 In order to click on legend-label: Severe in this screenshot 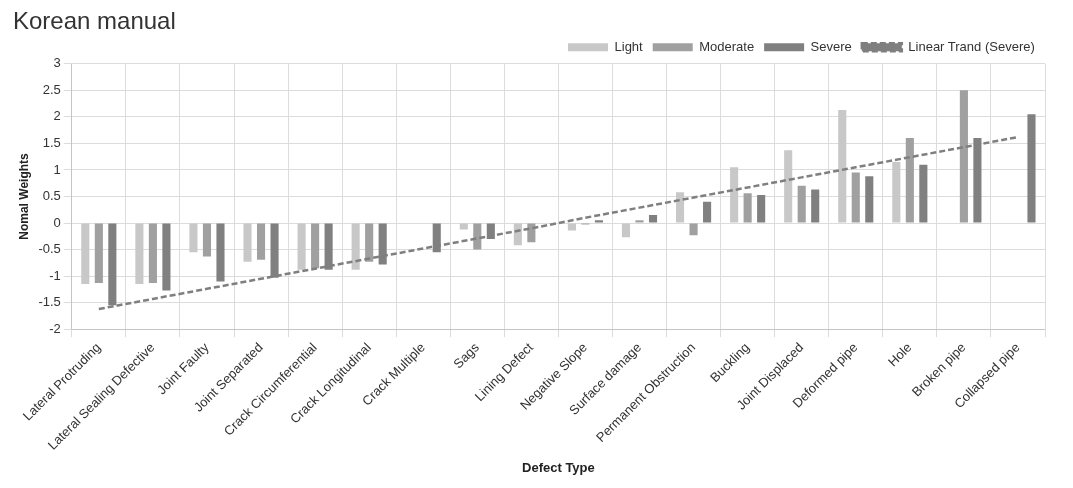, I will do `click(831, 46)`.